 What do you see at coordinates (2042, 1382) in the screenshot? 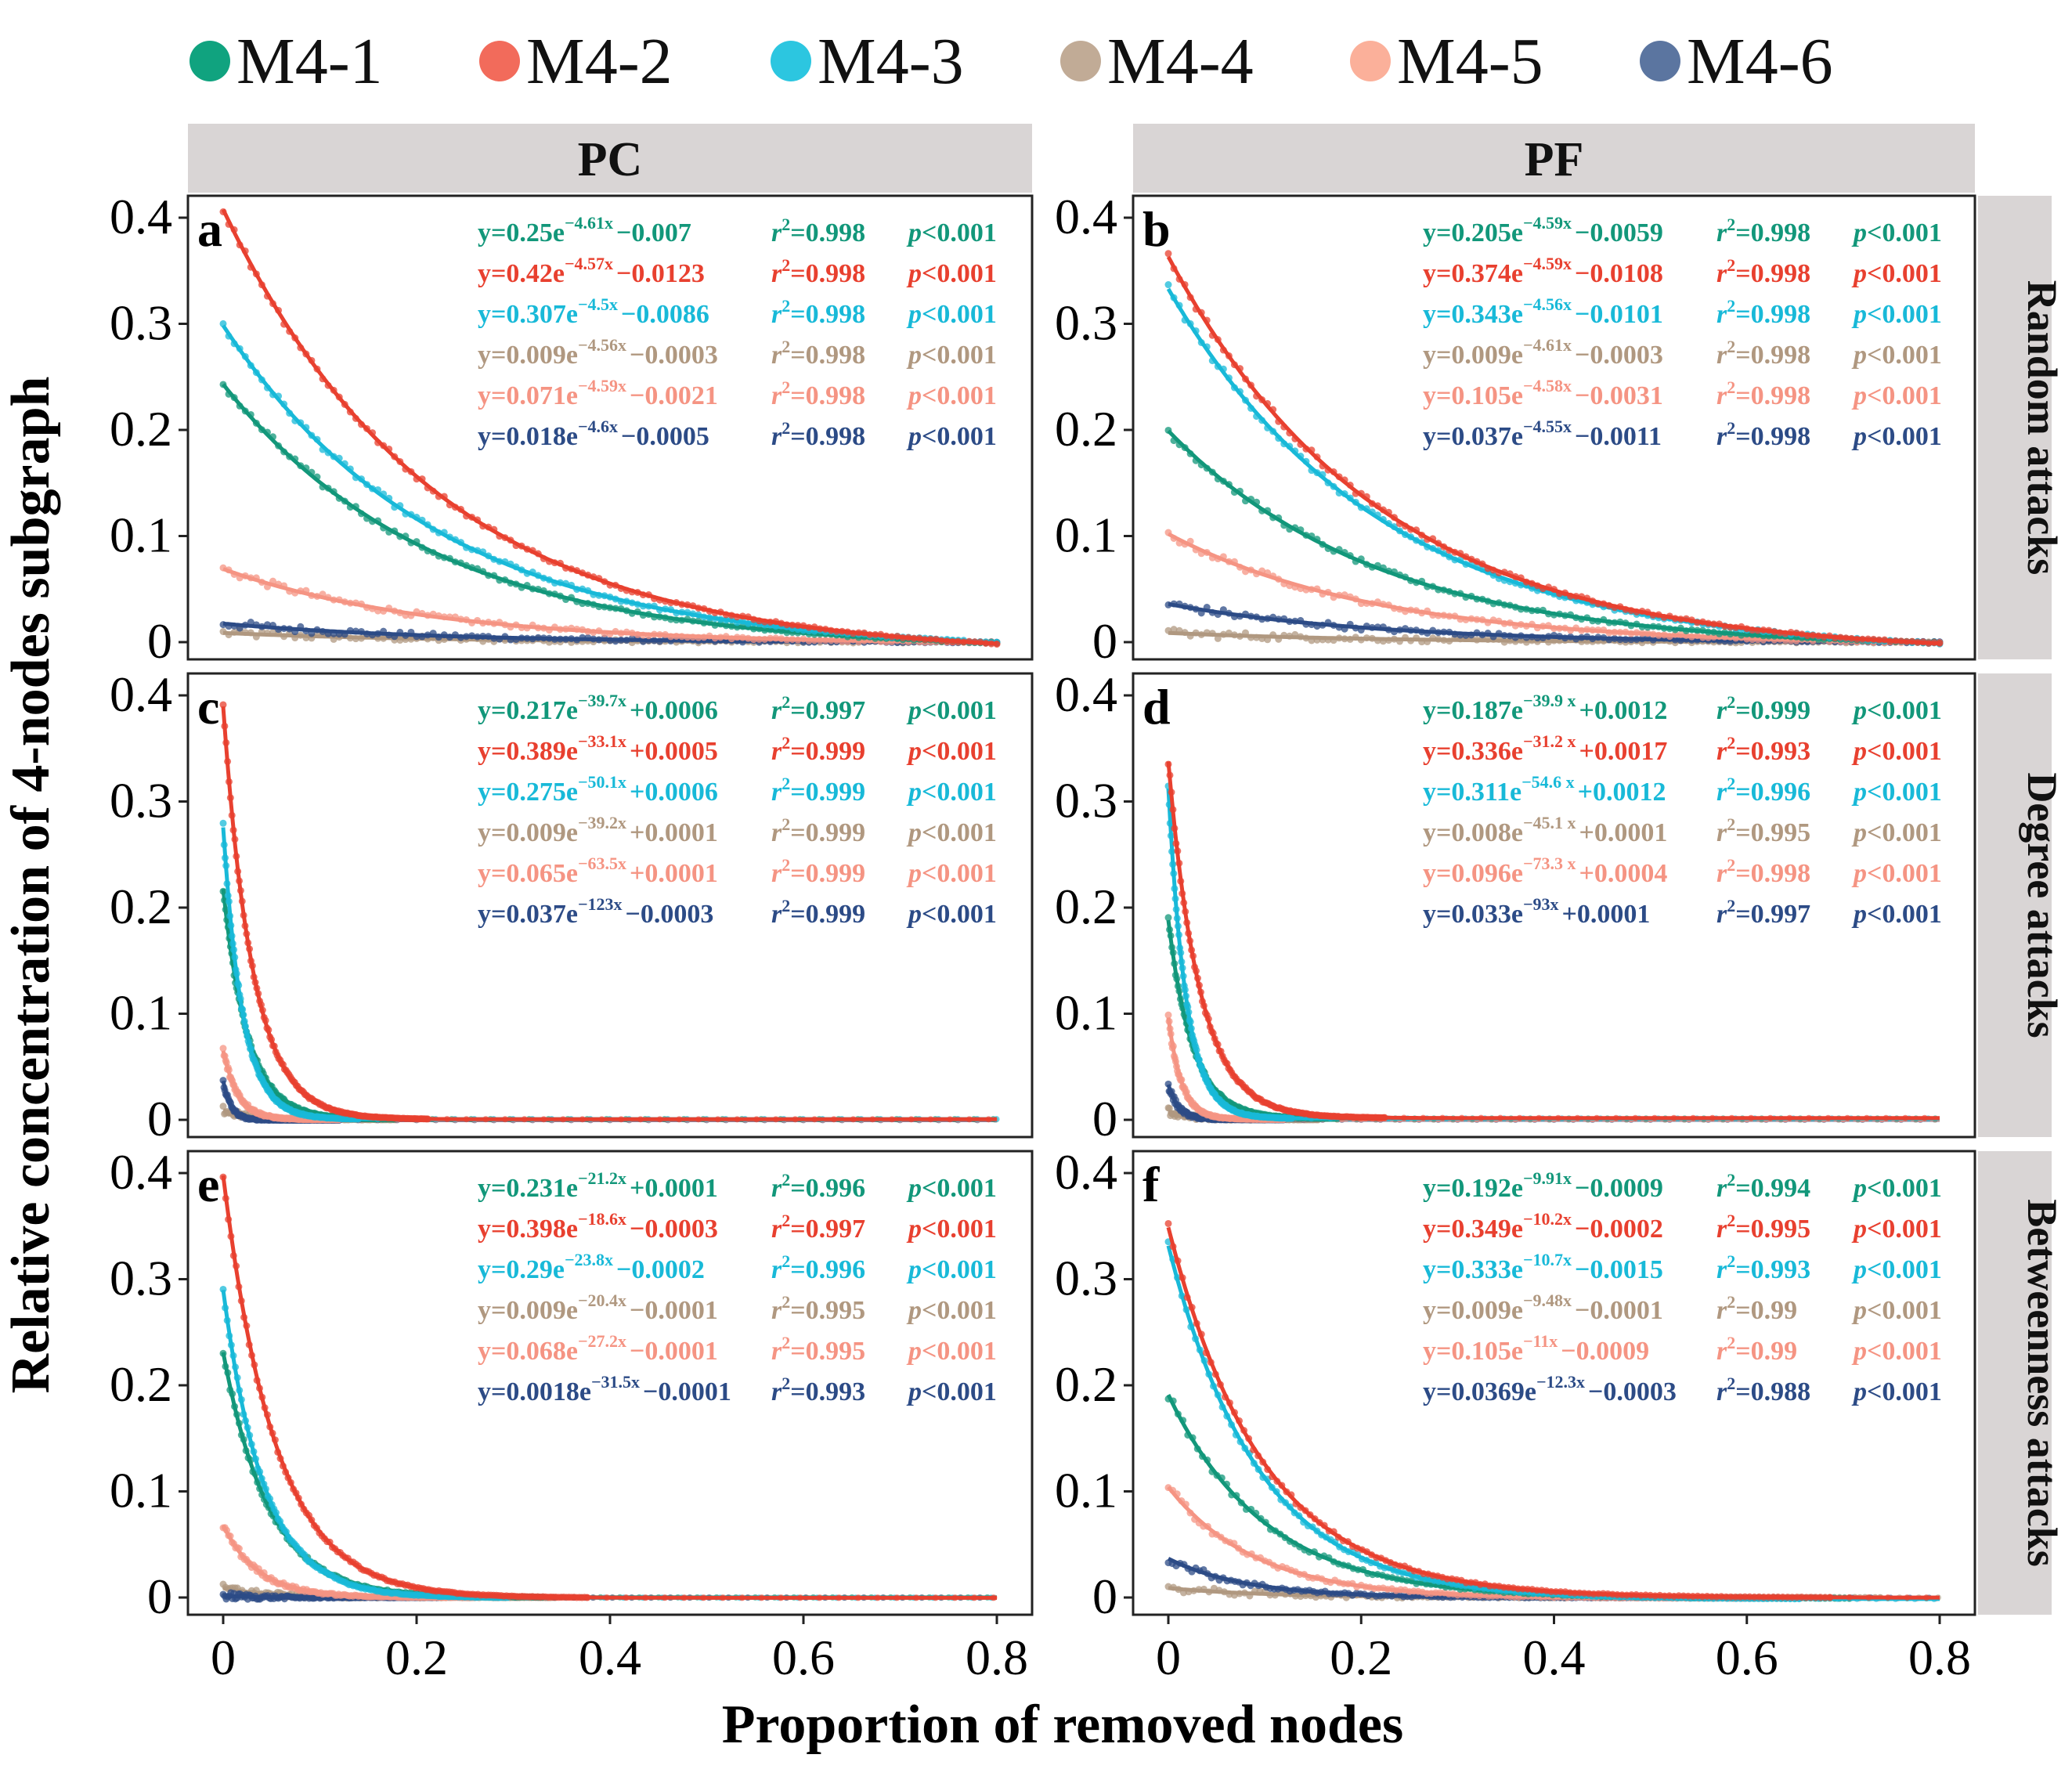
I see `row-strip-label: Betweenness attacks` at bounding box center [2042, 1382].